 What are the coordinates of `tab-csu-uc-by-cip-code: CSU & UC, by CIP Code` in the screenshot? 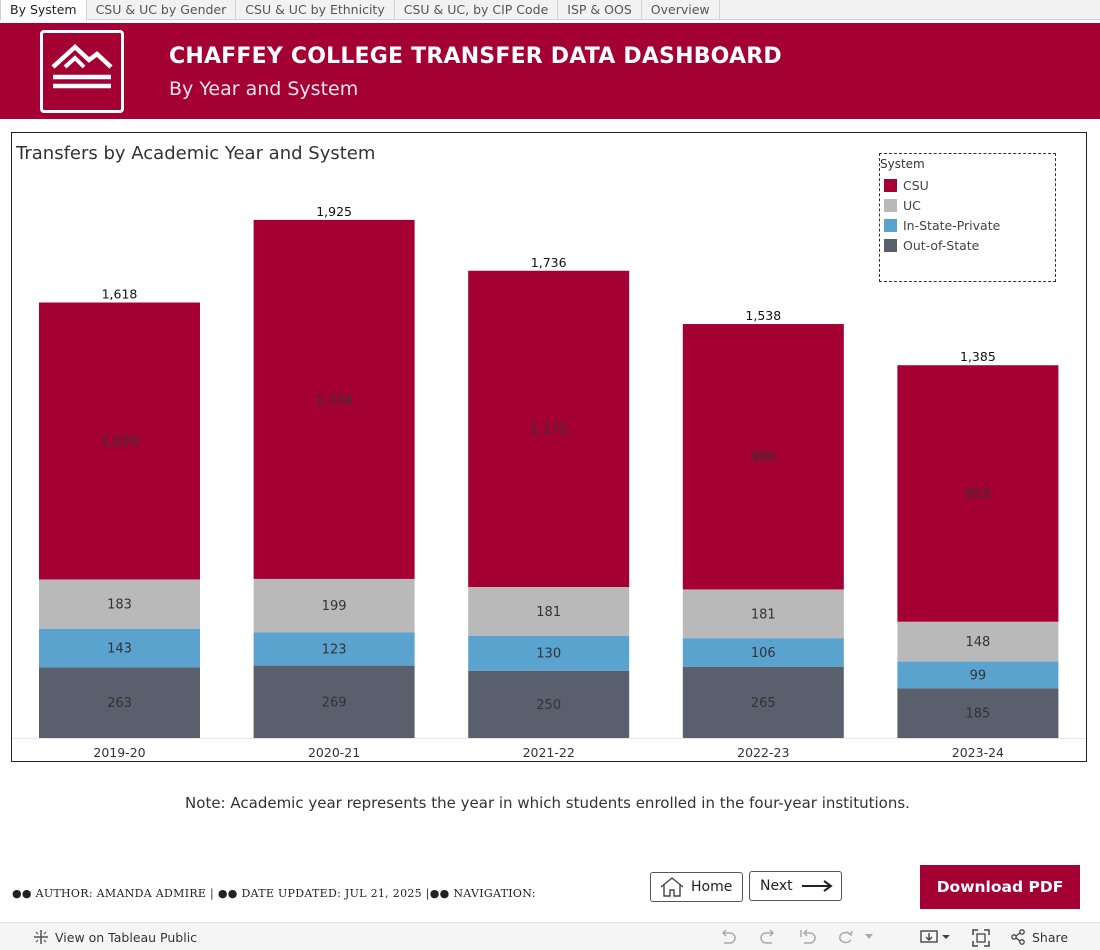 It's located at (477, 10).